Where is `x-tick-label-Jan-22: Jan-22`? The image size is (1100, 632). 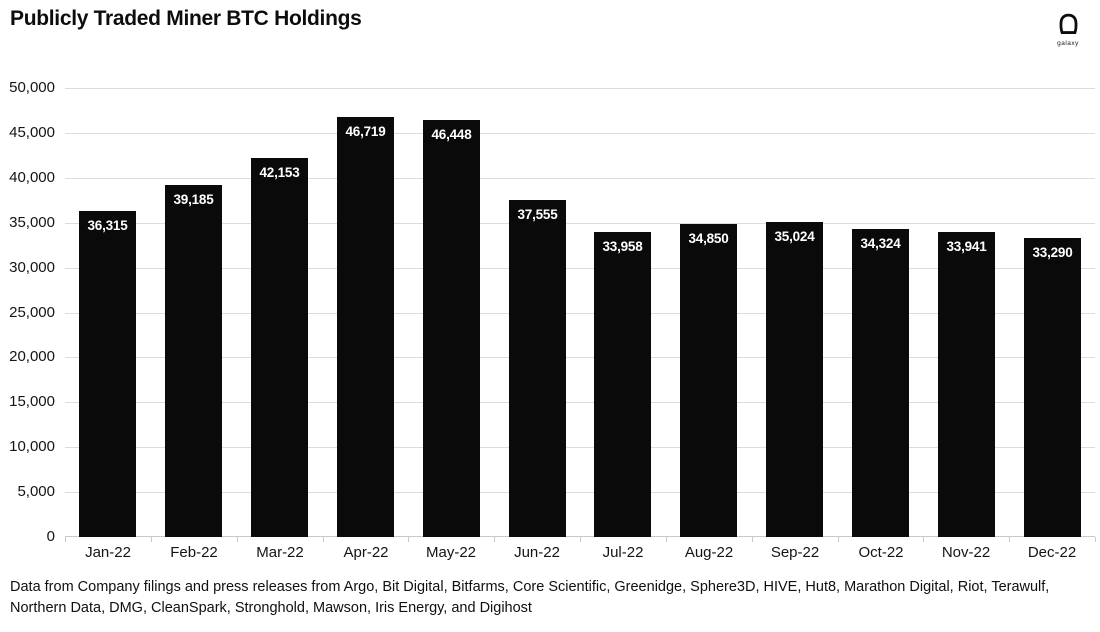
x-tick-label-Jan-22: Jan-22 is located at coordinates (108, 552).